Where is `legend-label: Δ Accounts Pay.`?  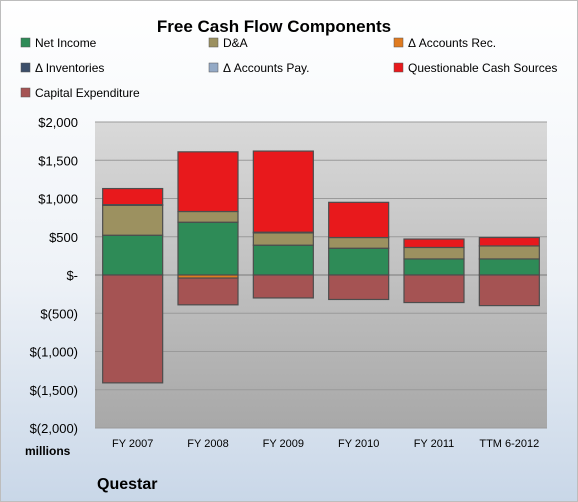
legend-label: Δ Accounts Pay. is located at coordinates (266, 68).